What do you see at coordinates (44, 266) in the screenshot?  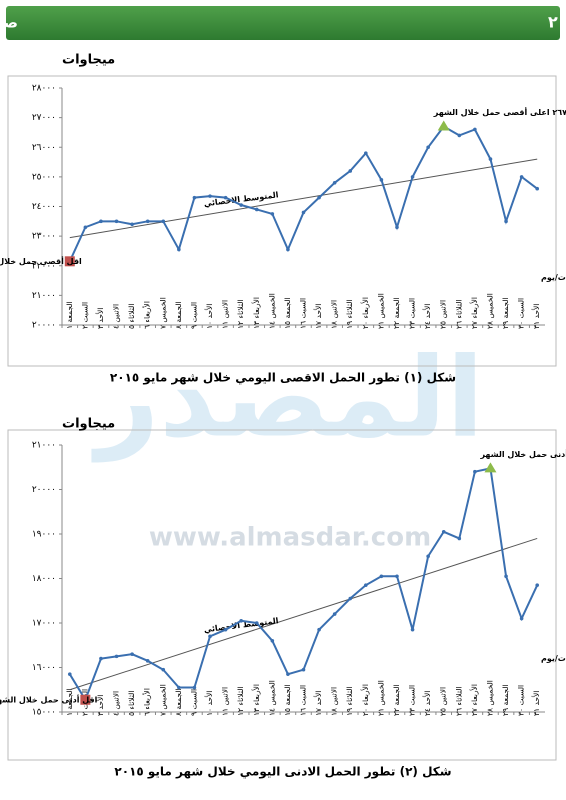 I see `y-tick-label: ٢٢٠٠٠` at bounding box center [44, 266].